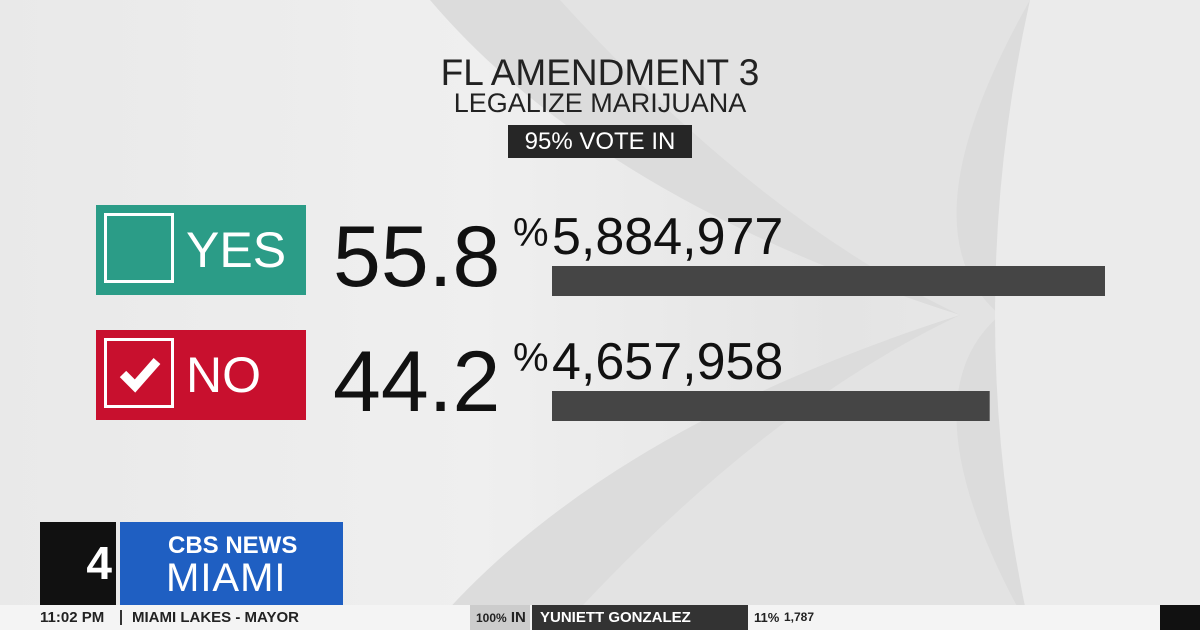 The height and width of the screenshot is (630, 1200). I want to click on percent: 44.2, so click(417, 382).